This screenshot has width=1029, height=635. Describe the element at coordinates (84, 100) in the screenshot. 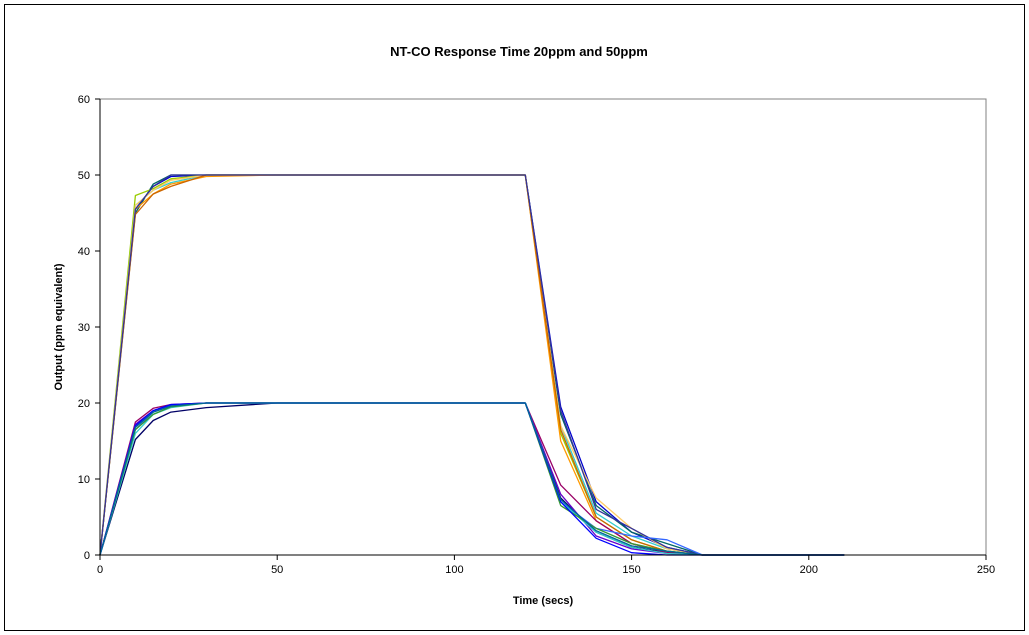

I see `y-tick-label: 60` at that location.